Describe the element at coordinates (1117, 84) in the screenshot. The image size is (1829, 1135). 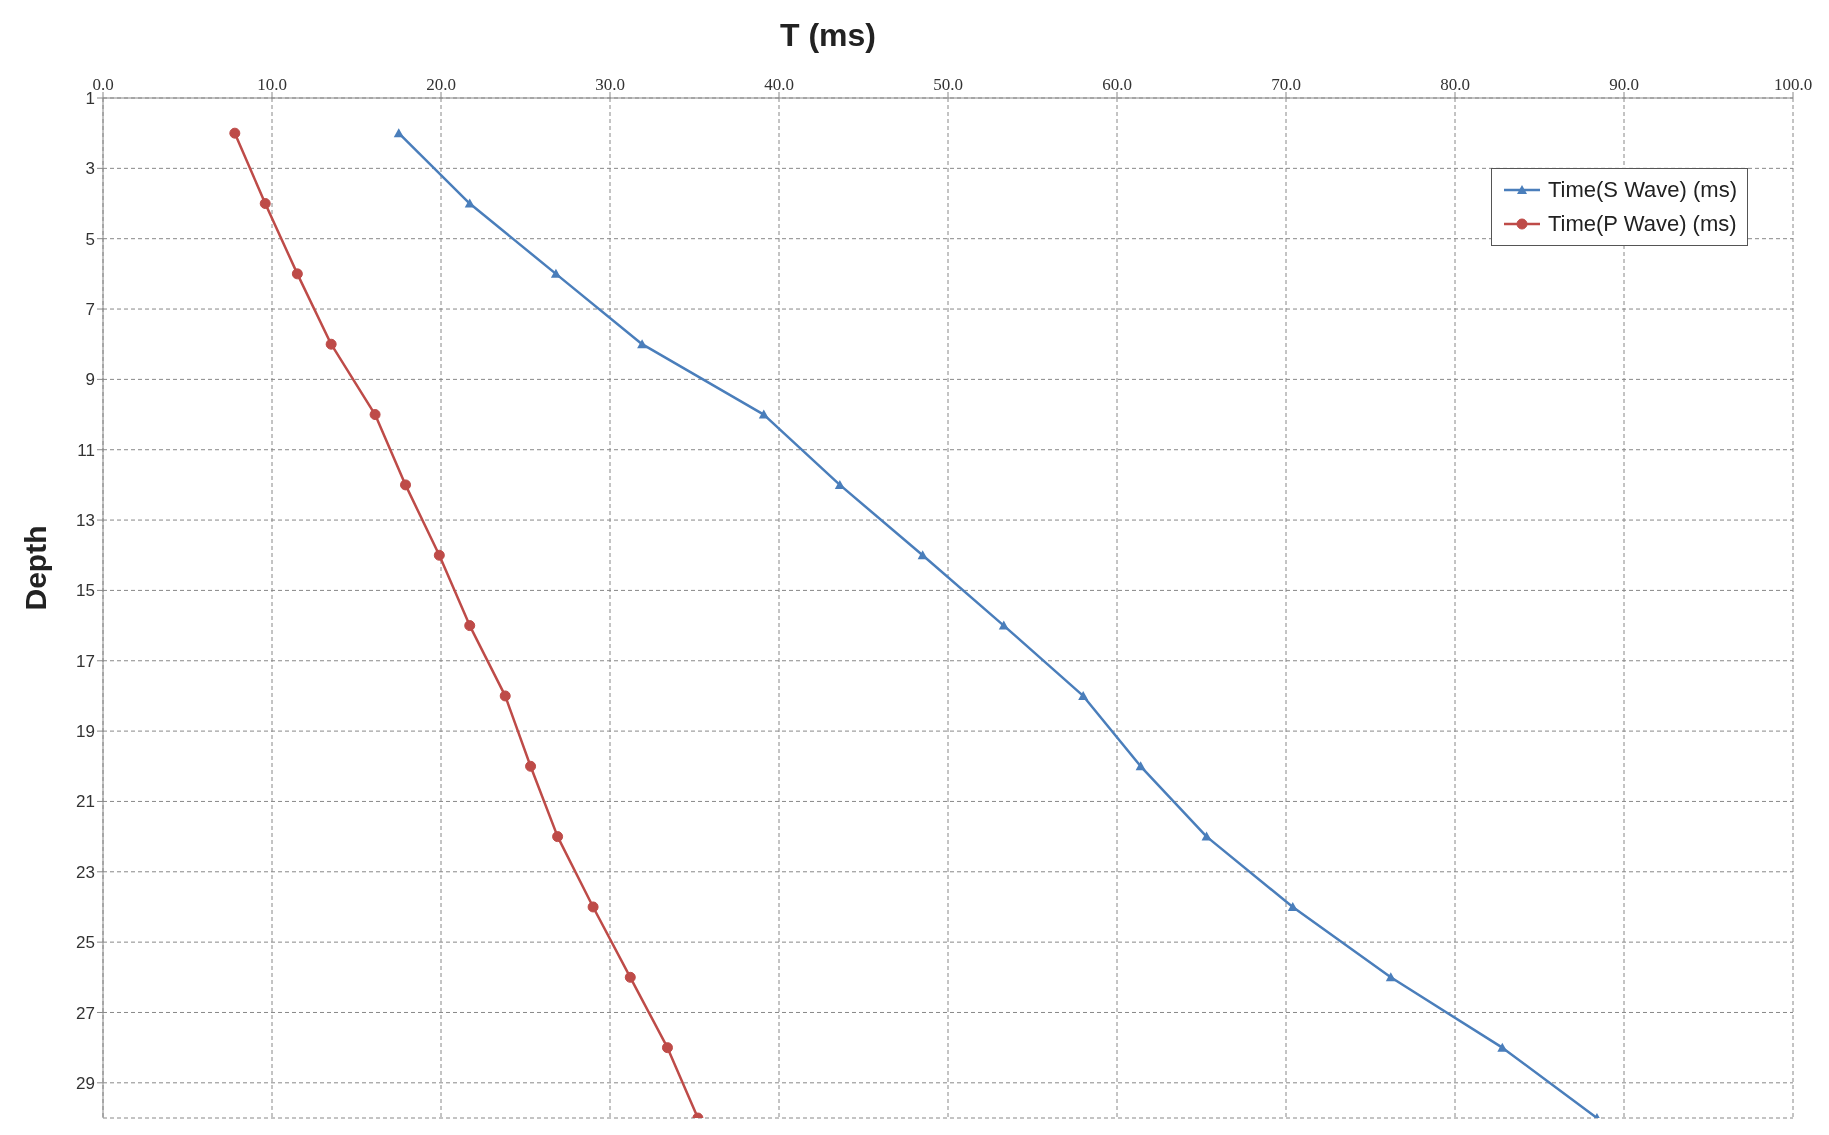
I see `x-tick-label: 60.0` at that location.